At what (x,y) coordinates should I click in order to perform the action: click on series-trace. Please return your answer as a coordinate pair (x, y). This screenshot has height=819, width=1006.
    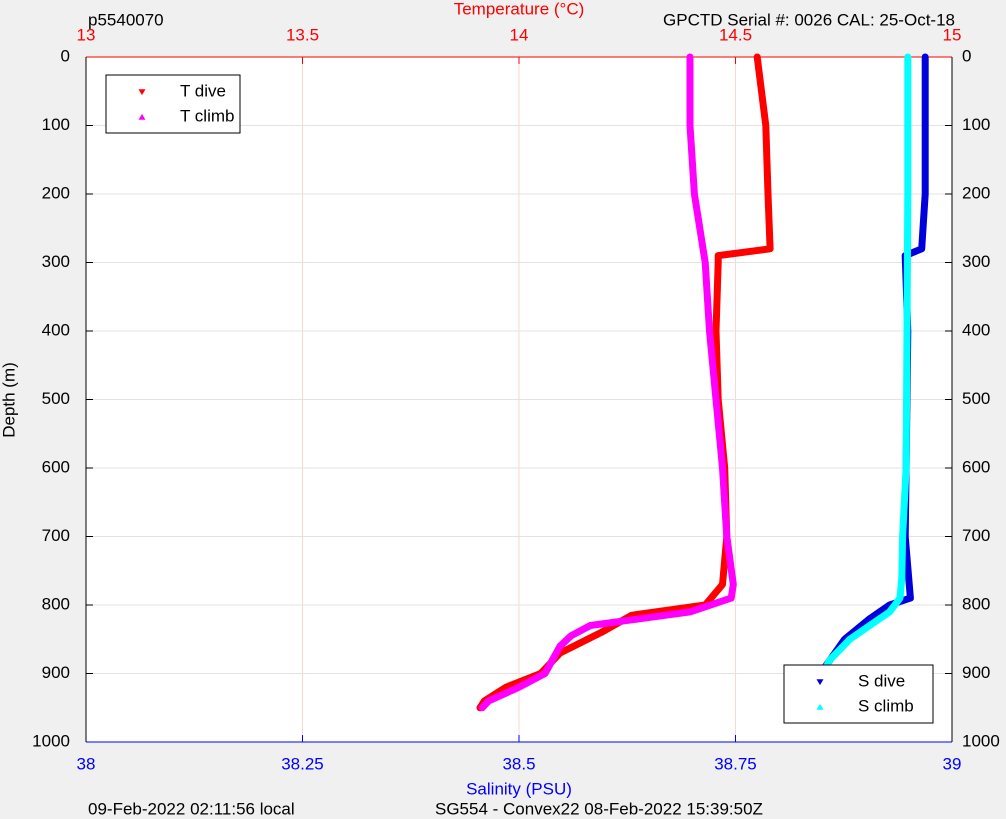
    Looking at the image, I should click on (855, 382).